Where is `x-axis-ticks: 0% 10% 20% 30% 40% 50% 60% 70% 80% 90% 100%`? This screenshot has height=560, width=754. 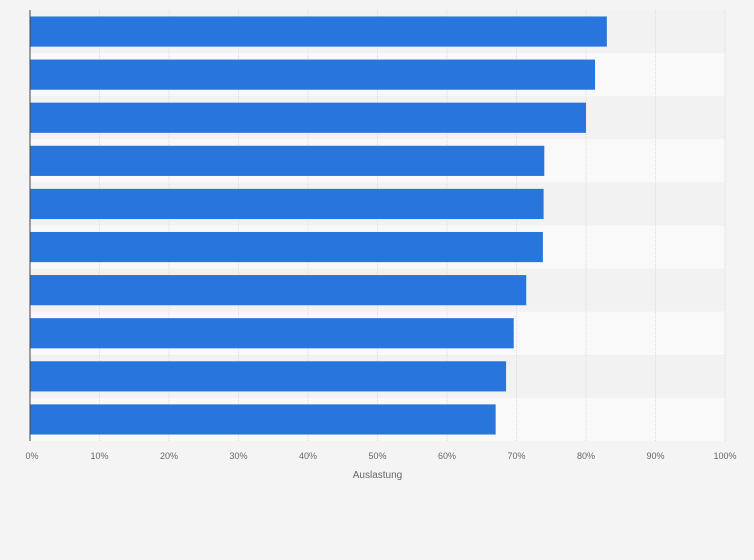 x-axis-ticks: 0% 10% 20% 30% 40% 50% 60% 70% 80% 90% 100% is located at coordinates (380, 456).